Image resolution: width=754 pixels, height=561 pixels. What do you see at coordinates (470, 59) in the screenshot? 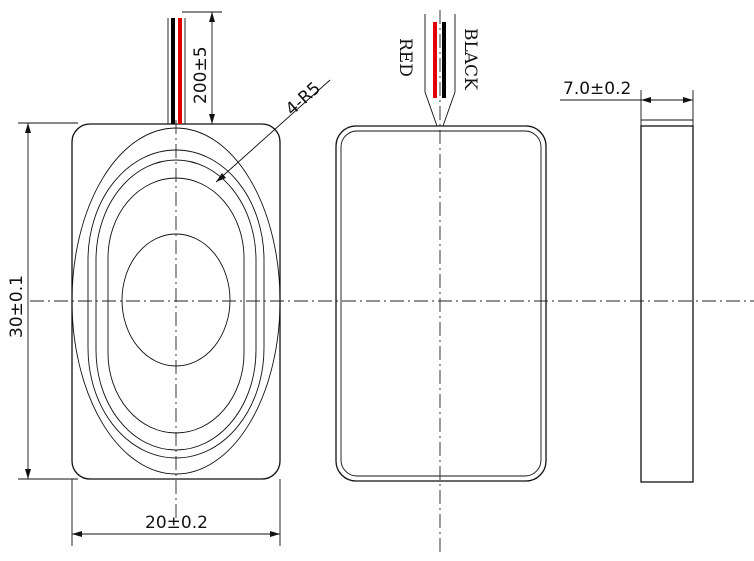
I see `black-wire-label: BLACK` at bounding box center [470, 59].